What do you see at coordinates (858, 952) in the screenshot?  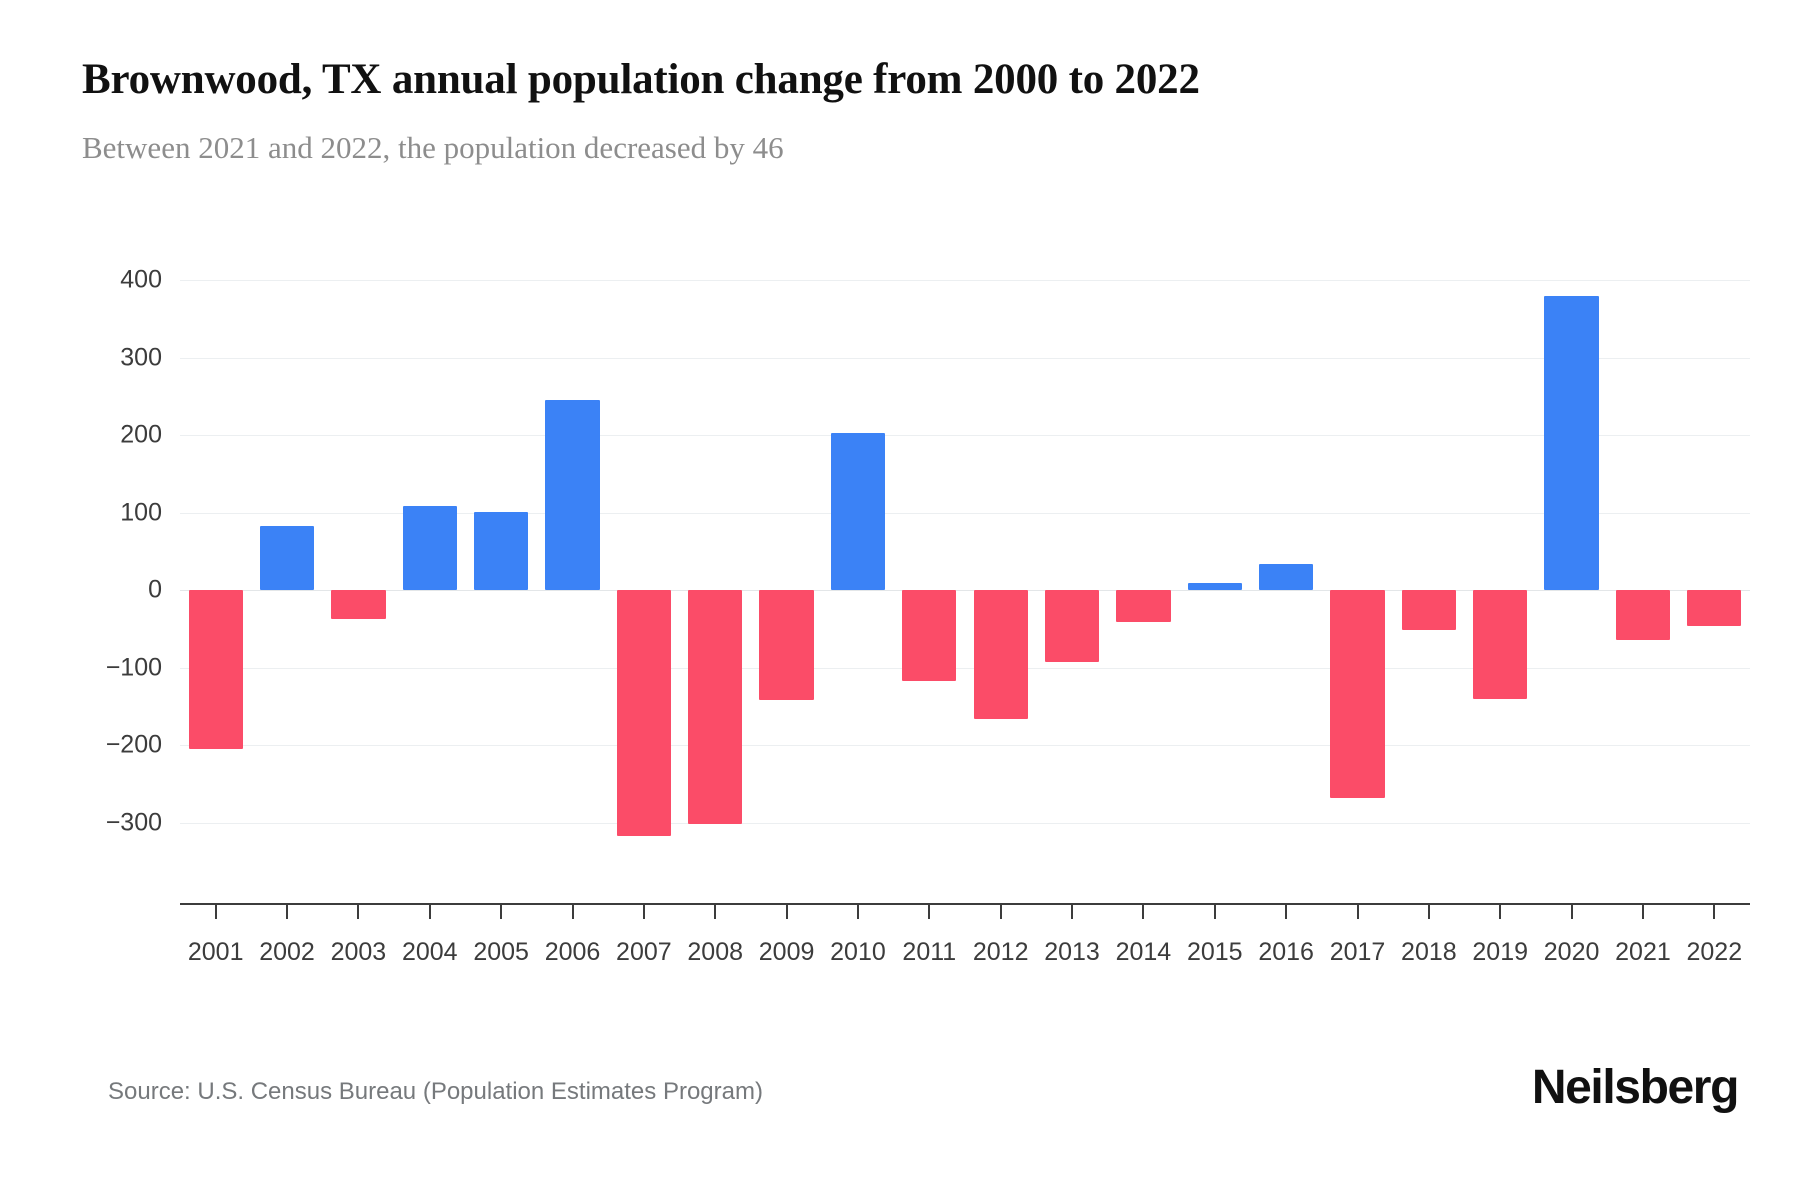 I see `x-axis-tick-label: 2010` at bounding box center [858, 952].